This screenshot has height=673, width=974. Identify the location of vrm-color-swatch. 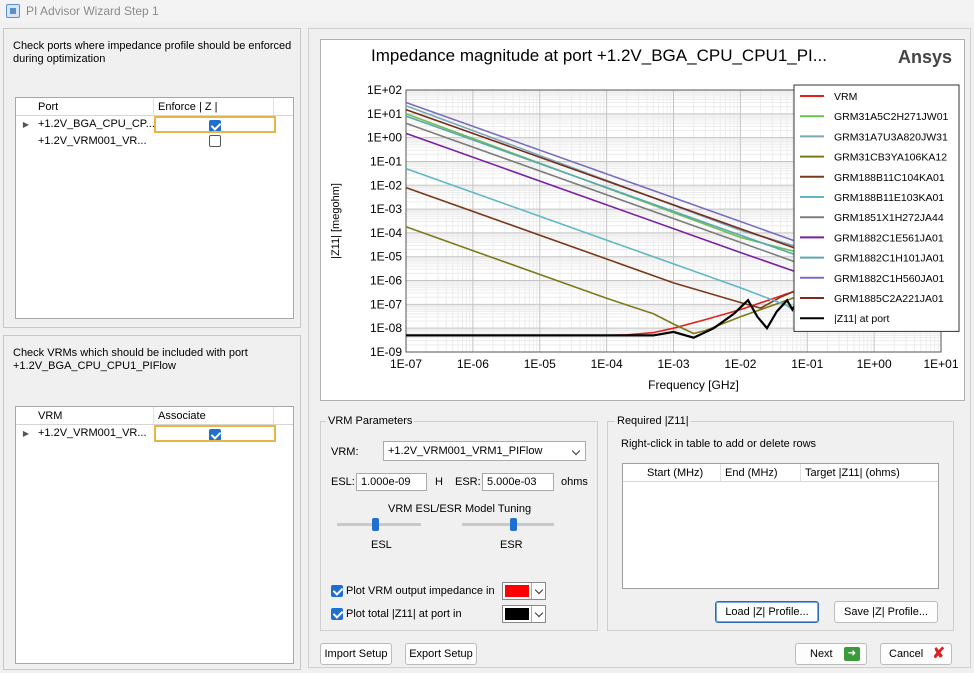
(517, 591).